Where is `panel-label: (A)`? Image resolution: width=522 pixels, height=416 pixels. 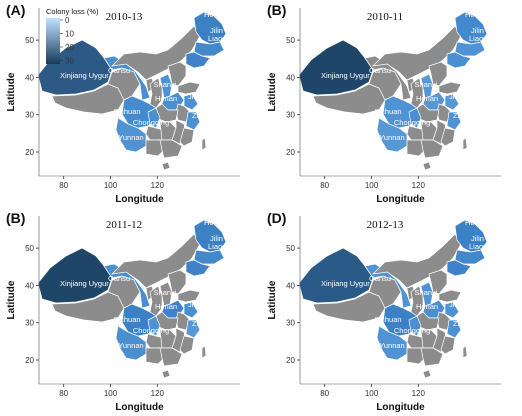 panel-label: (A) is located at coordinates (15, 10).